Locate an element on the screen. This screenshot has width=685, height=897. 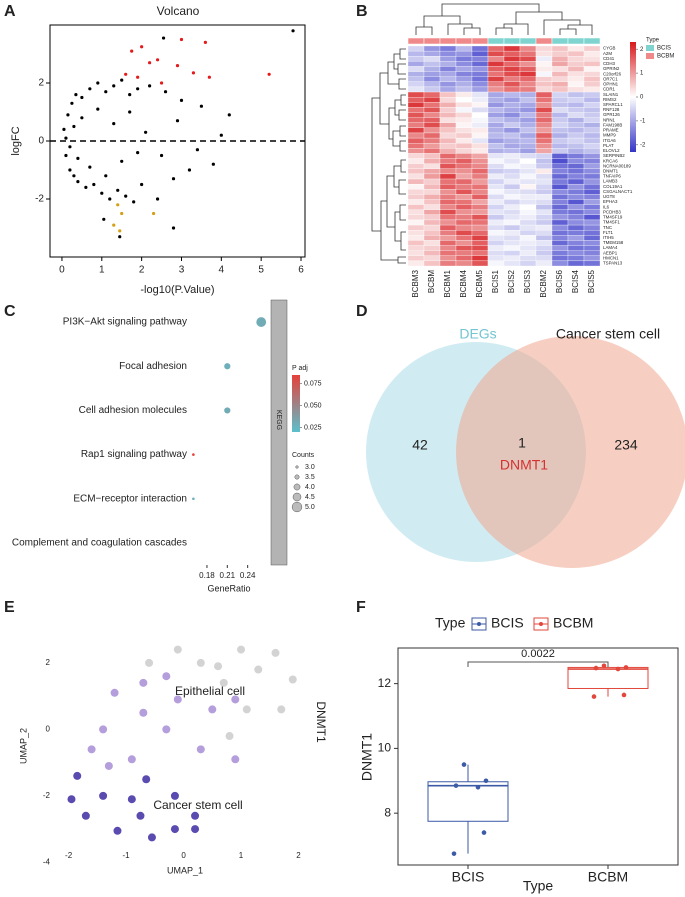
category-label: Complement and coagulation cascades is located at coordinates (99, 543).